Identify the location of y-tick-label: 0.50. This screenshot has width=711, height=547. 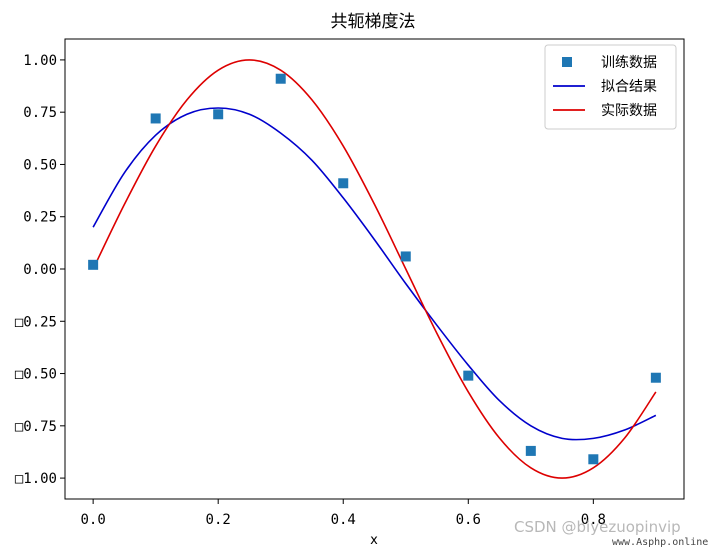
(40, 165).